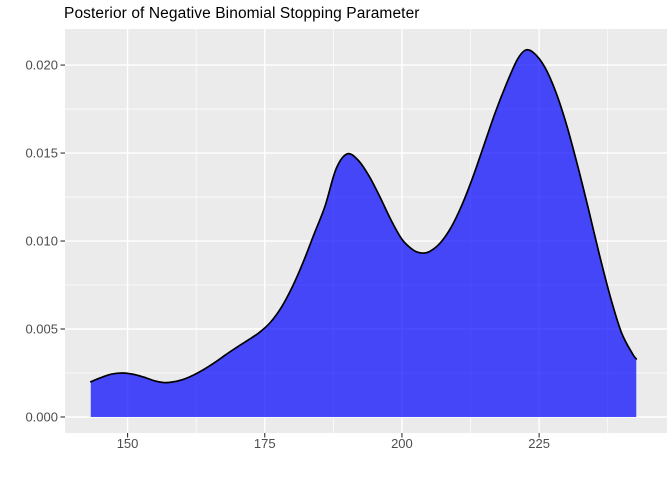  What do you see at coordinates (402, 443) in the screenshot?
I see `x-tick-label: 200` at bounding box center [402, 443].